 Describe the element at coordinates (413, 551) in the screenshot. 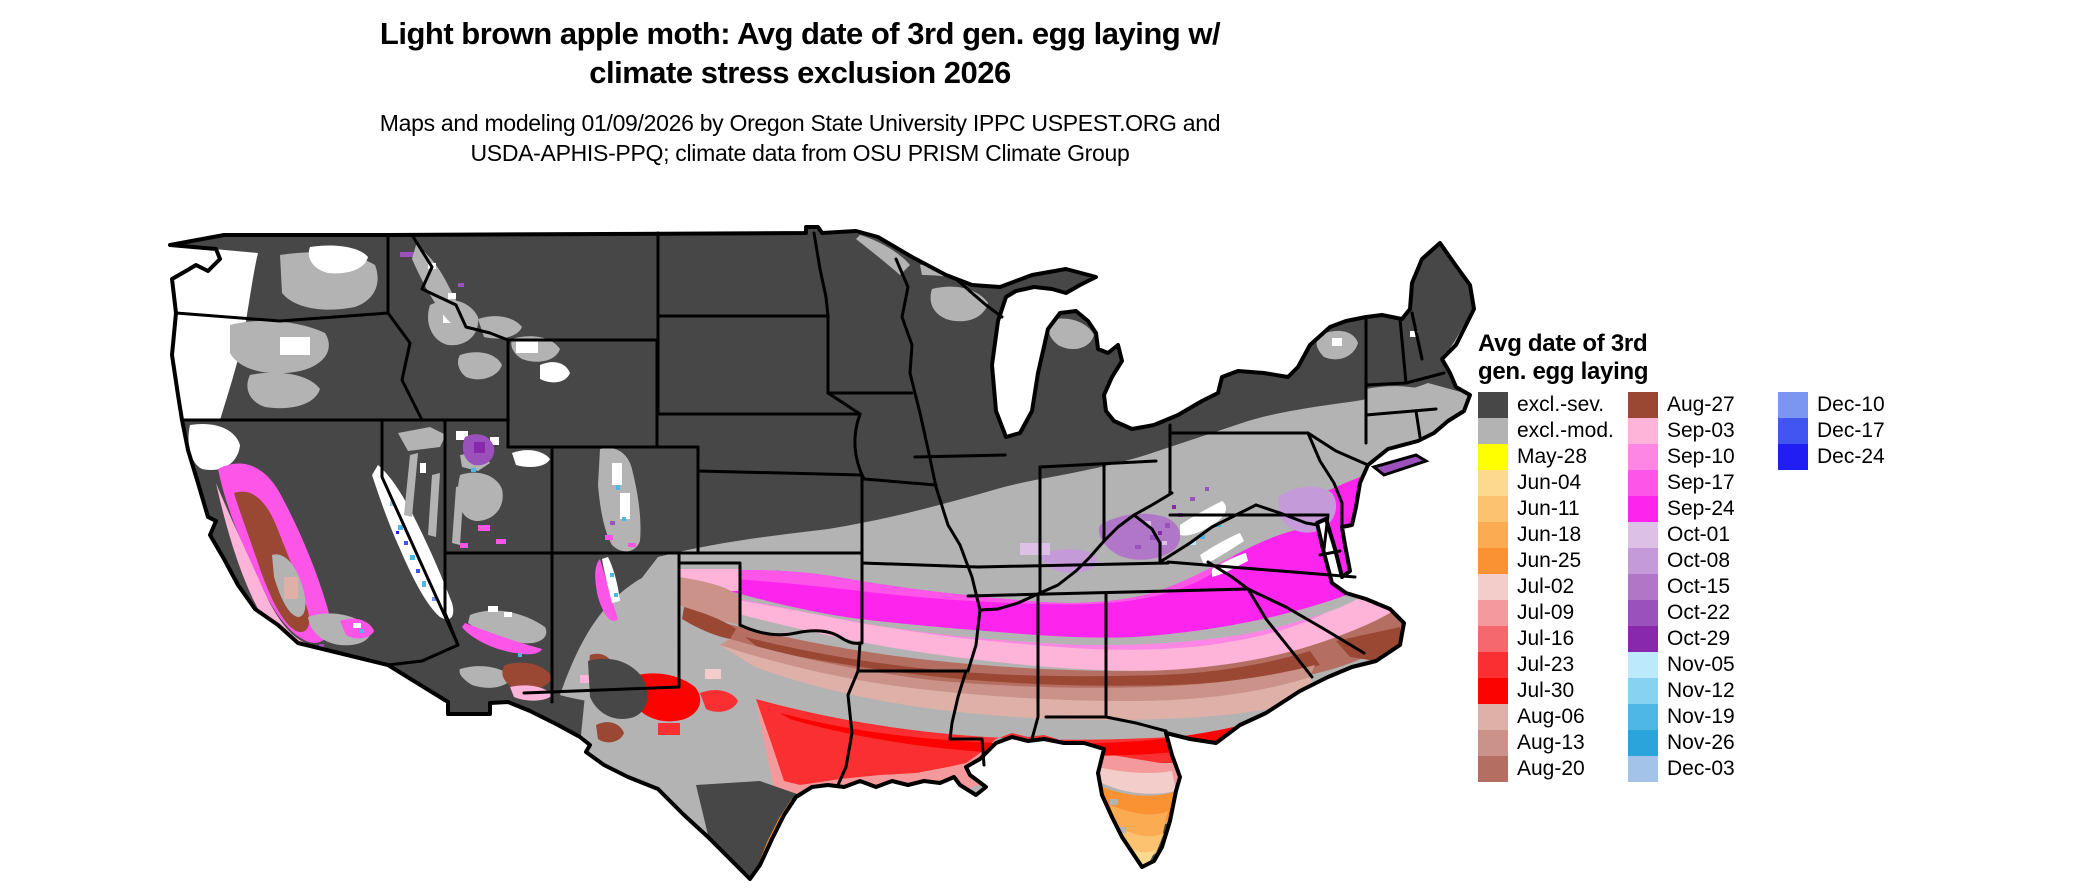

I see `sierra-nov-dec-specks` at that location.